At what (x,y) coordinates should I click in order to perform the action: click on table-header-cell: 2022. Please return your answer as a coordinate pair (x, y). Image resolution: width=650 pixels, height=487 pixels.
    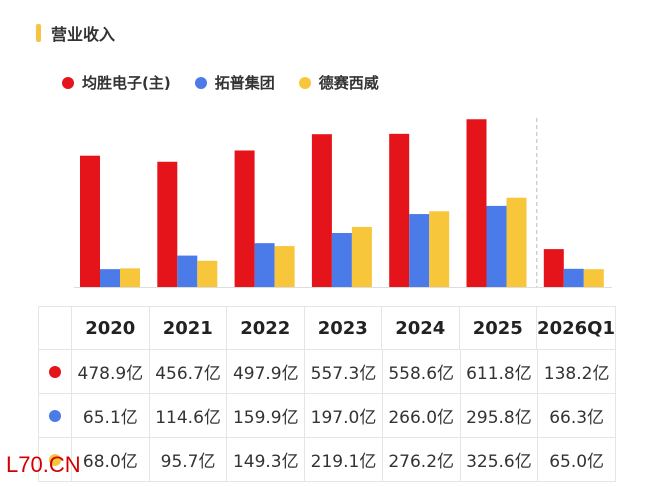
    Looking at the image, I should click on (266, 328).